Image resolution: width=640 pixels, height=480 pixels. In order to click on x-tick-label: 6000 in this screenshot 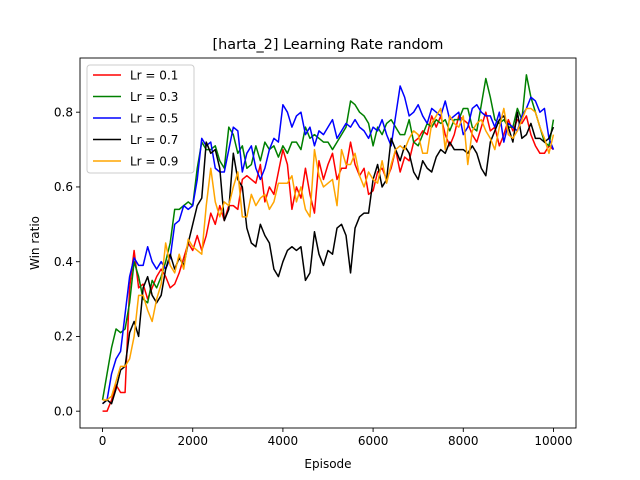, I will do `click(373, 441)`.